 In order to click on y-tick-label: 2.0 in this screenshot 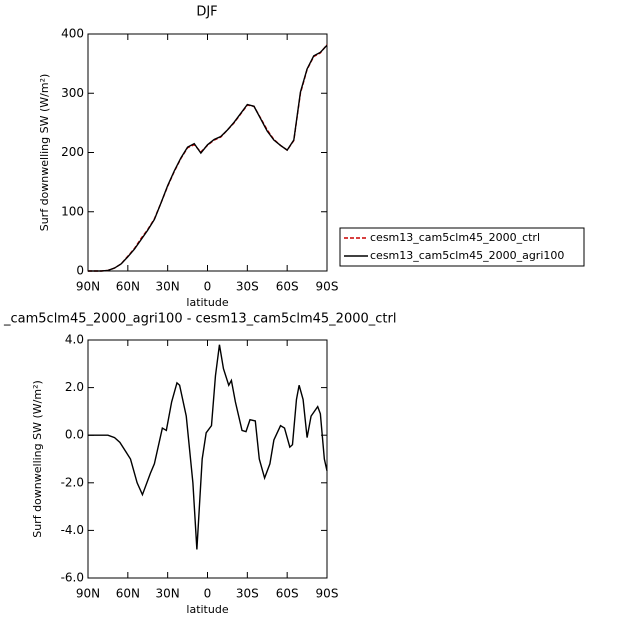, I will do `click(74, 387)`.